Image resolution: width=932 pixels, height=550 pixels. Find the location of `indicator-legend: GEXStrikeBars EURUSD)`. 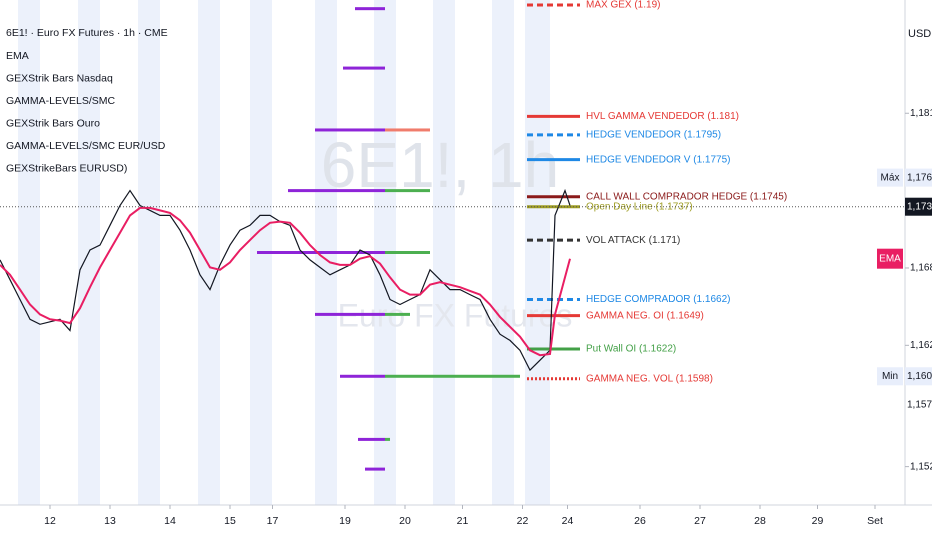

indicator-legend: GEXStrikeBars EURUSD) is located at coordinates (66, 168).